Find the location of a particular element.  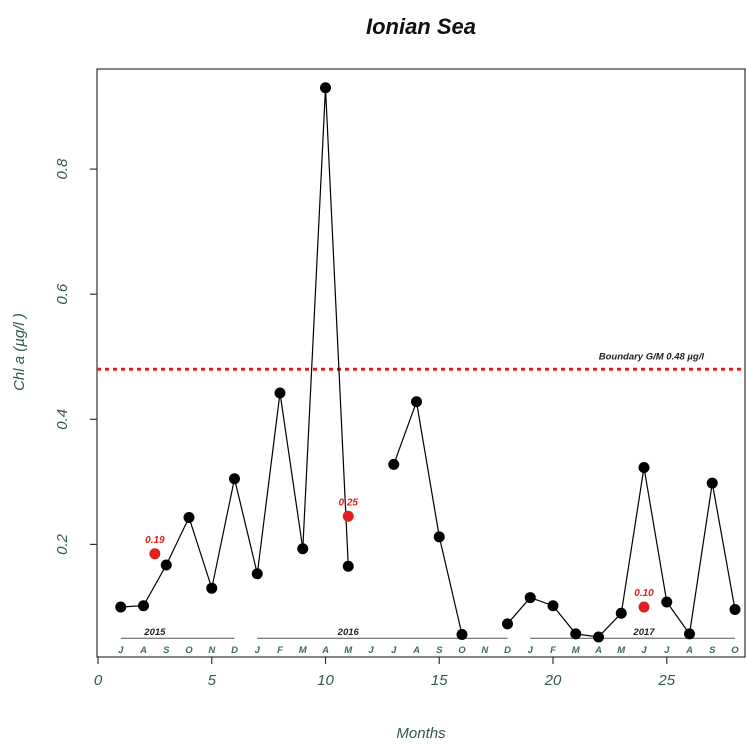

highlight-label: 0.10 is located at coordinates (644, 593).